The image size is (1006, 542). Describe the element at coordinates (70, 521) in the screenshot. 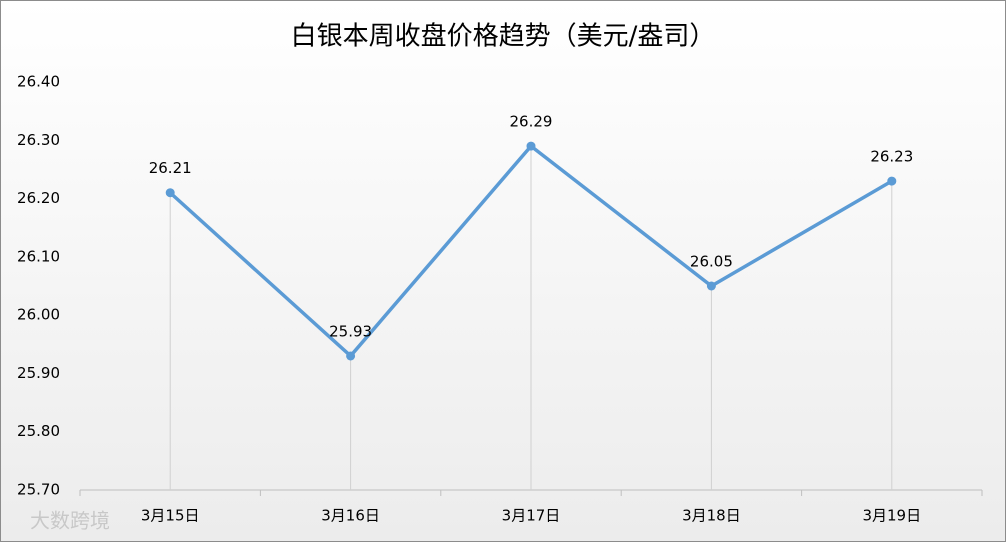

I see `watermark: 大数跨境` at that location.